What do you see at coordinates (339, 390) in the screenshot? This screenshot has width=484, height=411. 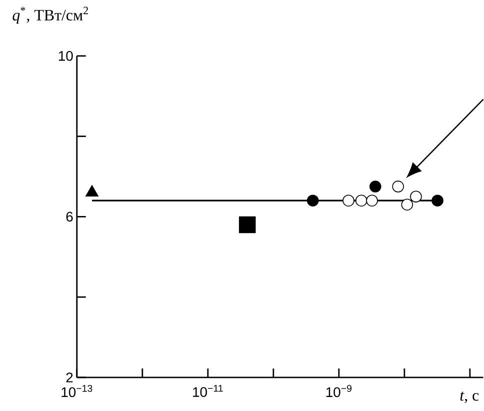 I see `x-tick-label: 10$^{−9}$` at bounding box center [339, 390].